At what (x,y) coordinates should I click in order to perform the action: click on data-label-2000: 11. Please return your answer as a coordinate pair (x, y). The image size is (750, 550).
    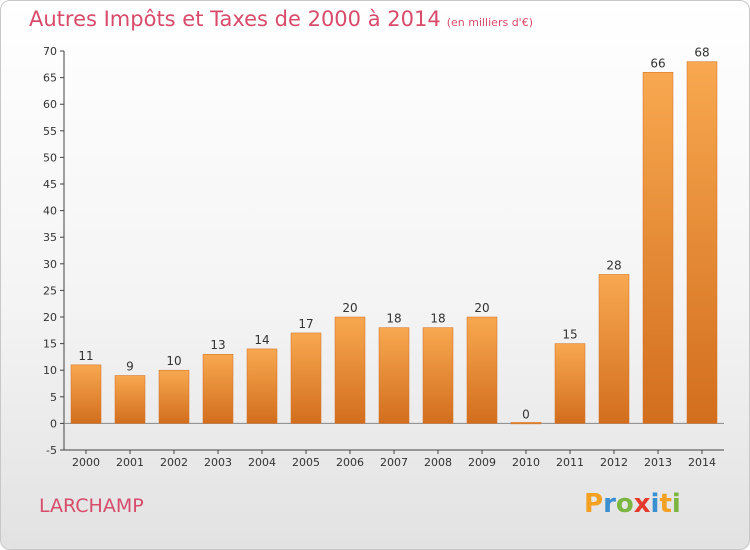
    Looking at the image, I should click on (85, 356).